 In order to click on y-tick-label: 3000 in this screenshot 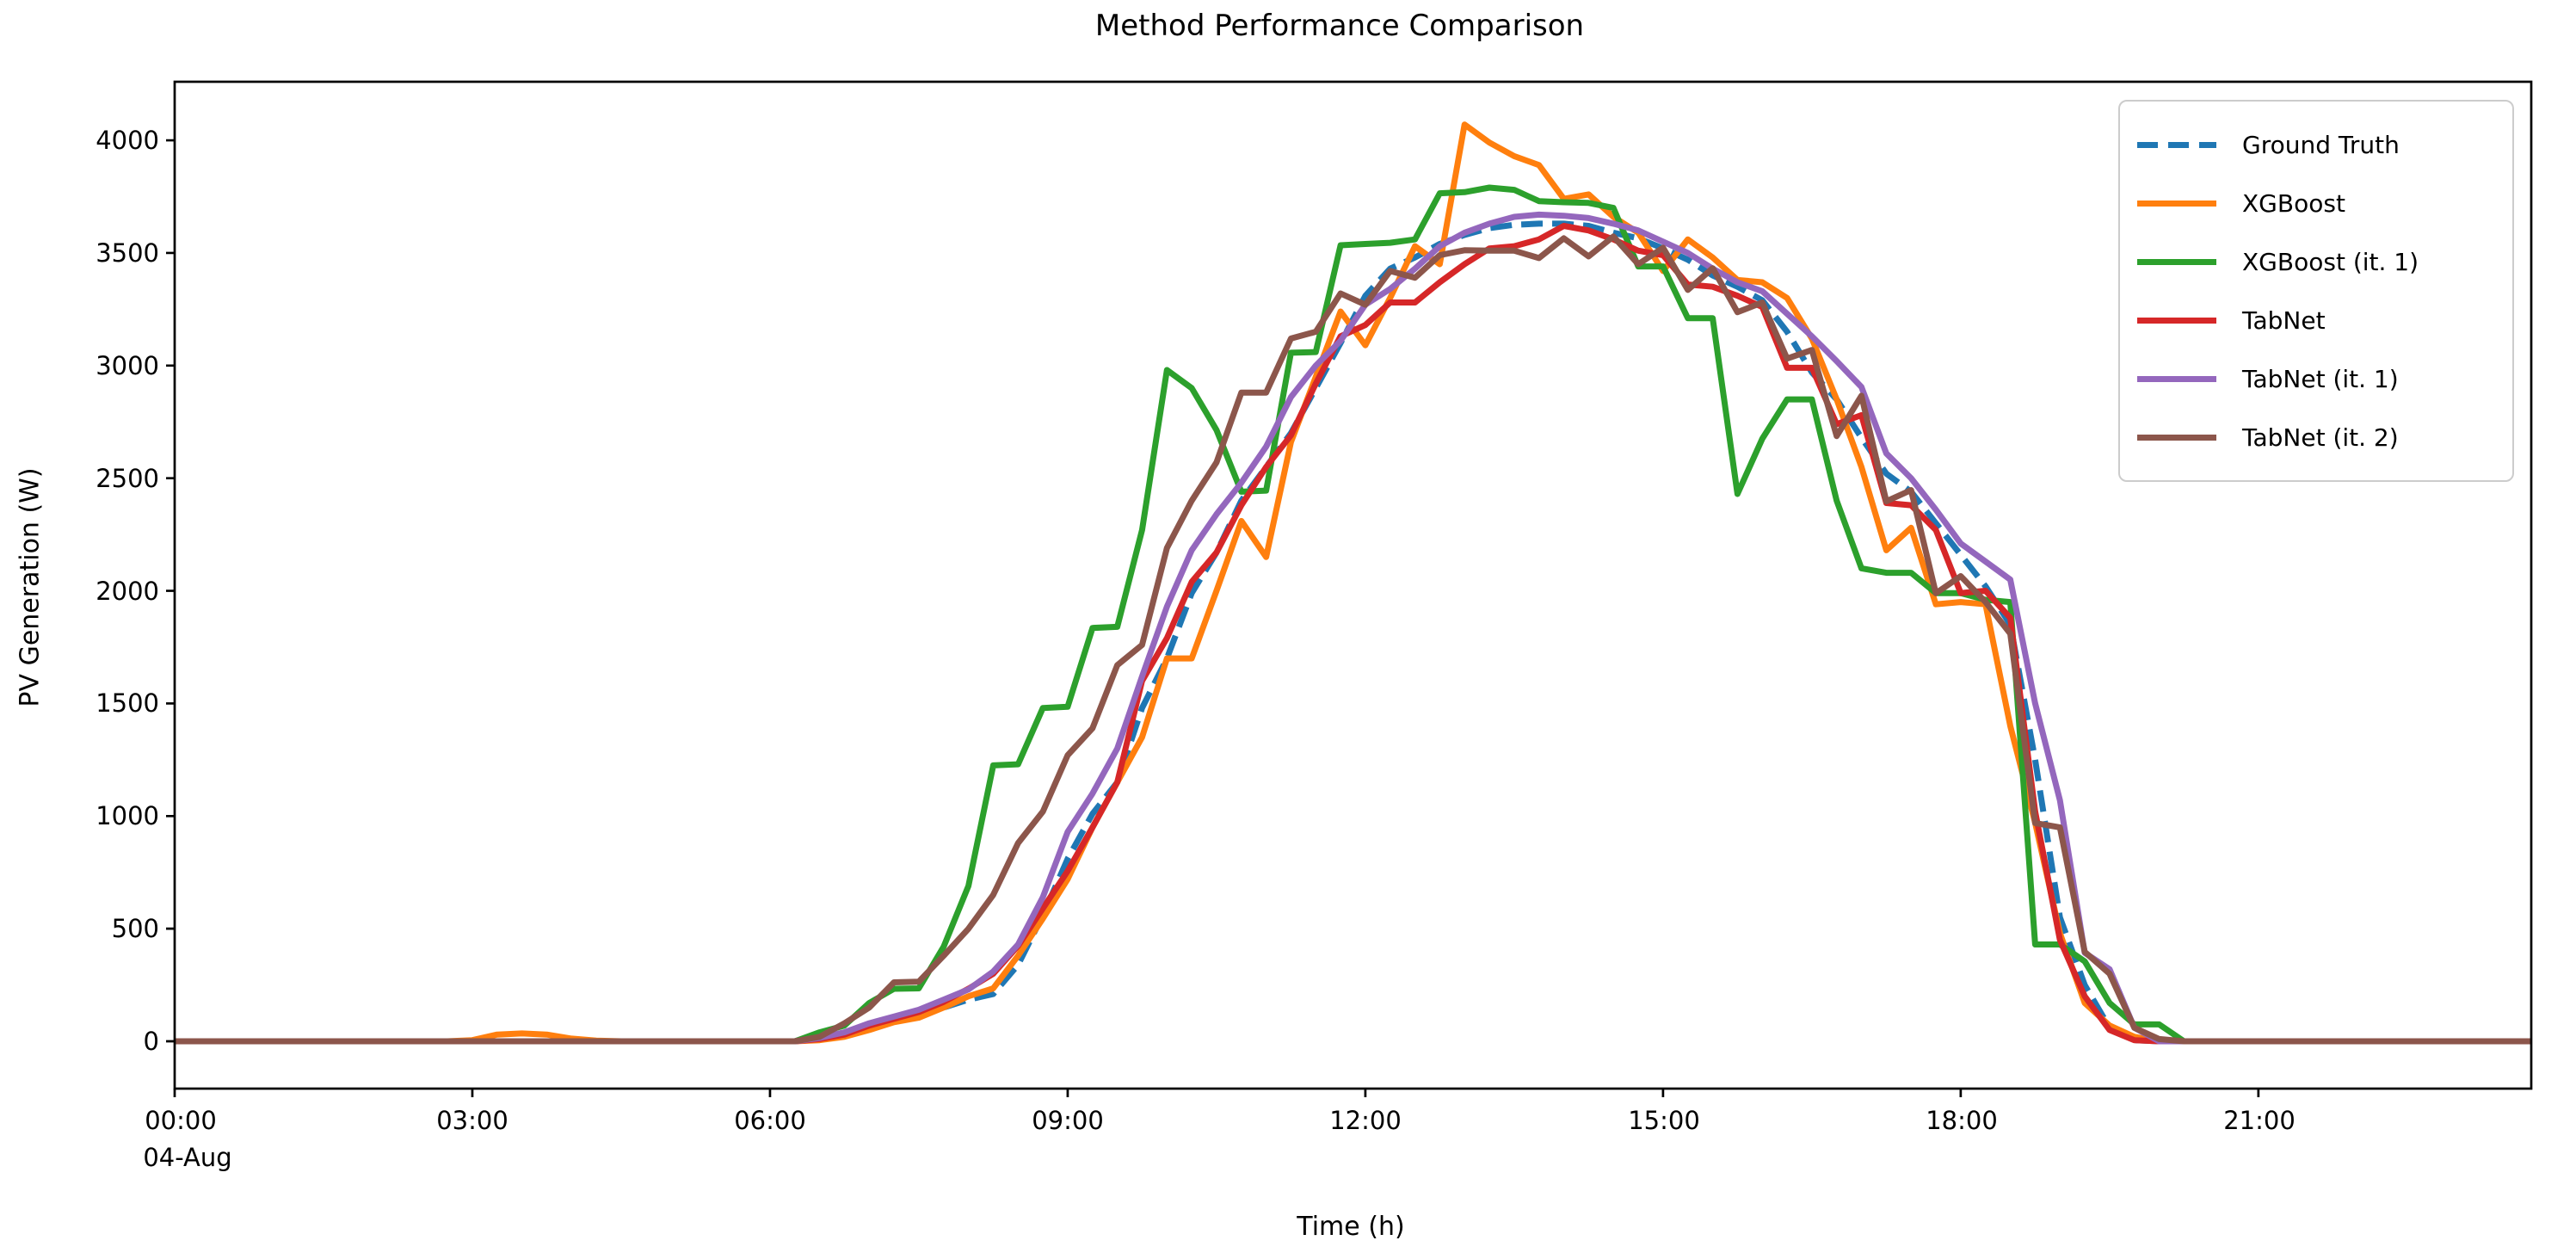, I will do `click(128, 366)`.